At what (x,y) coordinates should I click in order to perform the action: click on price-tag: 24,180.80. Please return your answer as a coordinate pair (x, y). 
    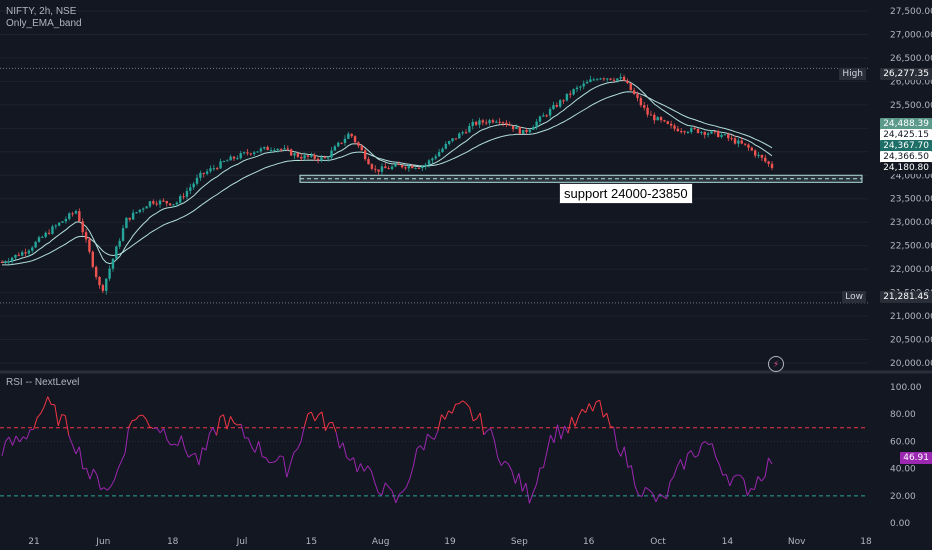
    Looking at the image, I should click on (906, 168).